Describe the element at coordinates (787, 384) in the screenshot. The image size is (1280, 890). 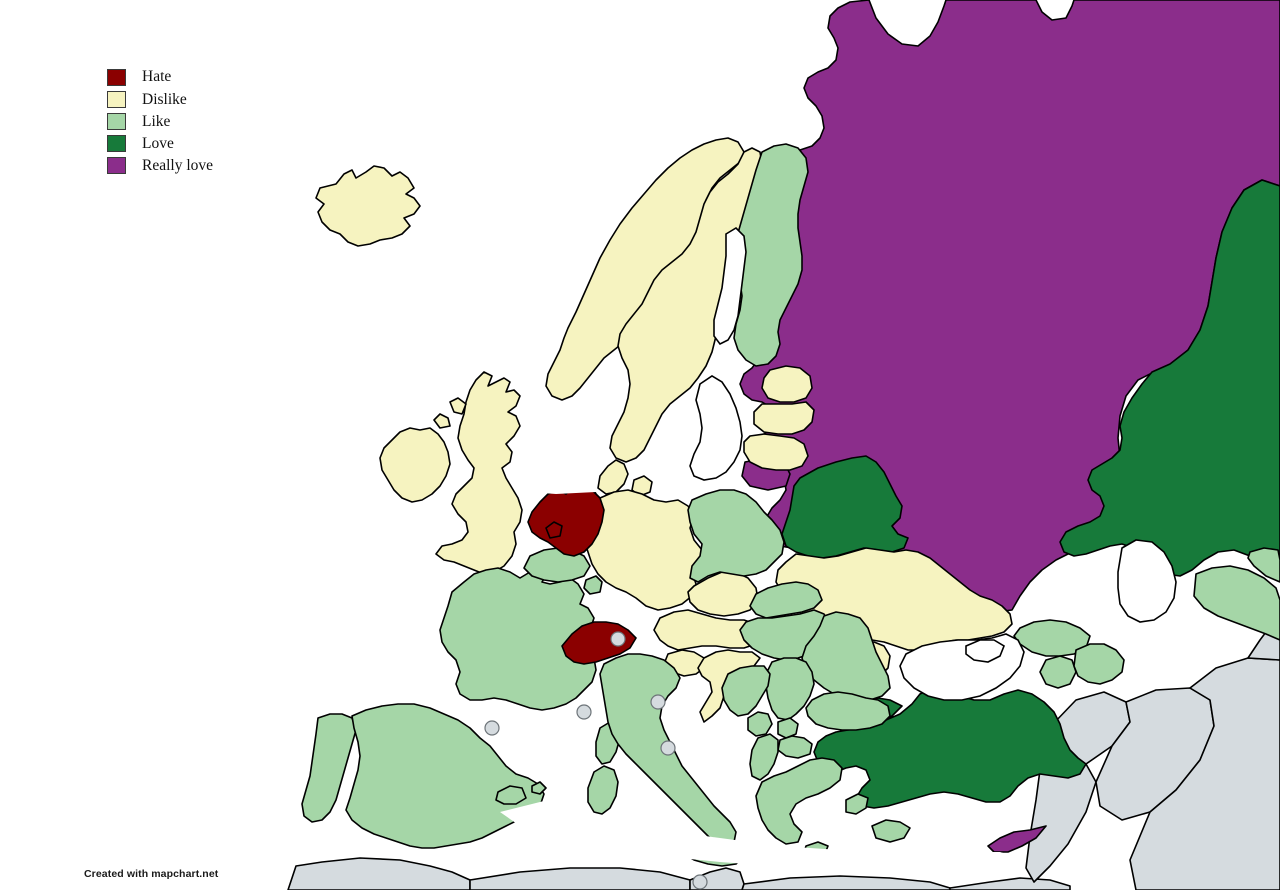
I see `country-estonia` at that location.